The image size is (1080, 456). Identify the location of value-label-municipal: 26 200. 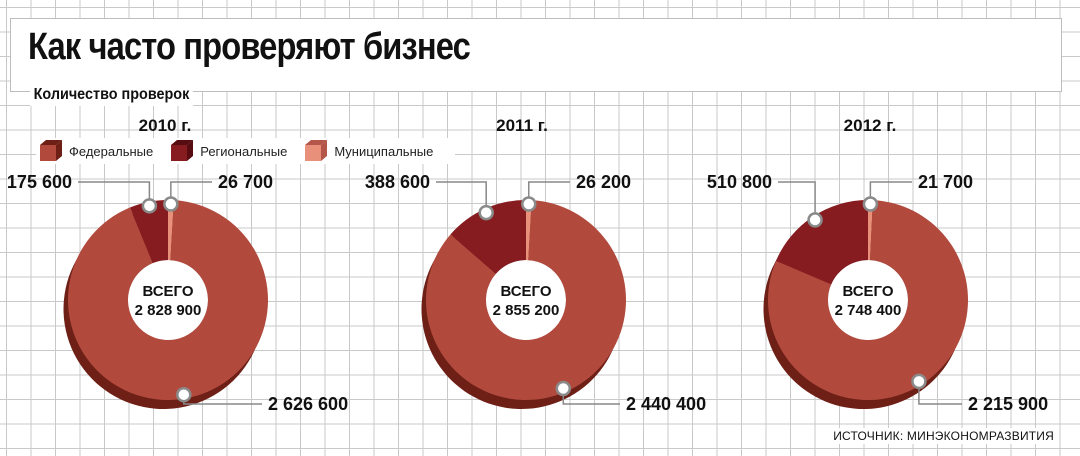
(603, 182).